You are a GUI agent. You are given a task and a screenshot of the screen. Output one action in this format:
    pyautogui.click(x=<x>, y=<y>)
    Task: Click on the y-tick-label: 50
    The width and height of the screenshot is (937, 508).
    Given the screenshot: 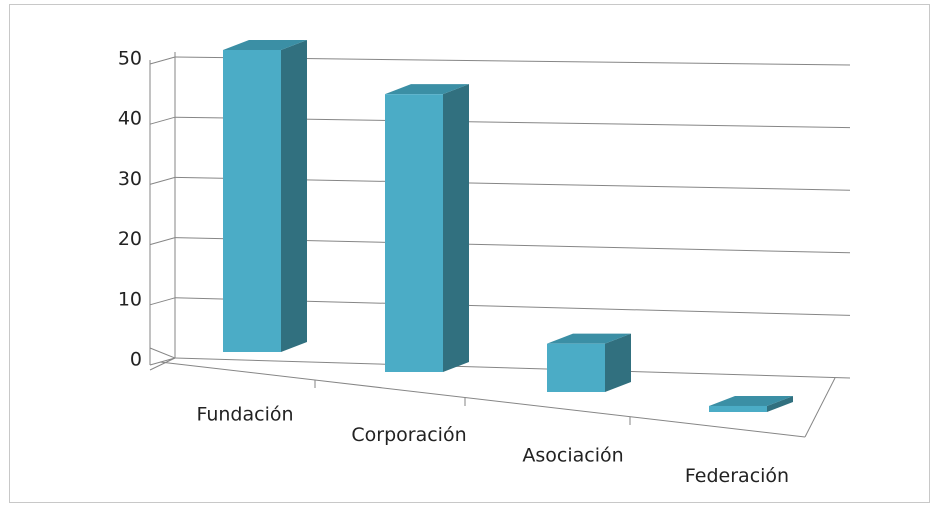 What is the action you would take?
    pyautogui.click(x=130, y=59)
    